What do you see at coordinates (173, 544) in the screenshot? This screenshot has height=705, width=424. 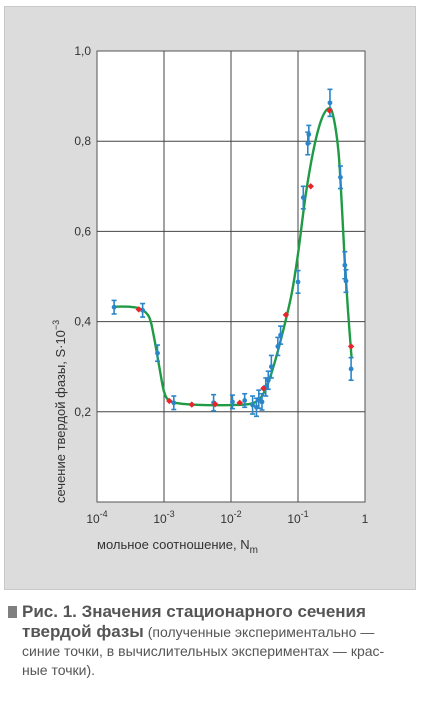 I see `x-axis-label-text: мольное соотношение, N` at bounding box center [173, 544].